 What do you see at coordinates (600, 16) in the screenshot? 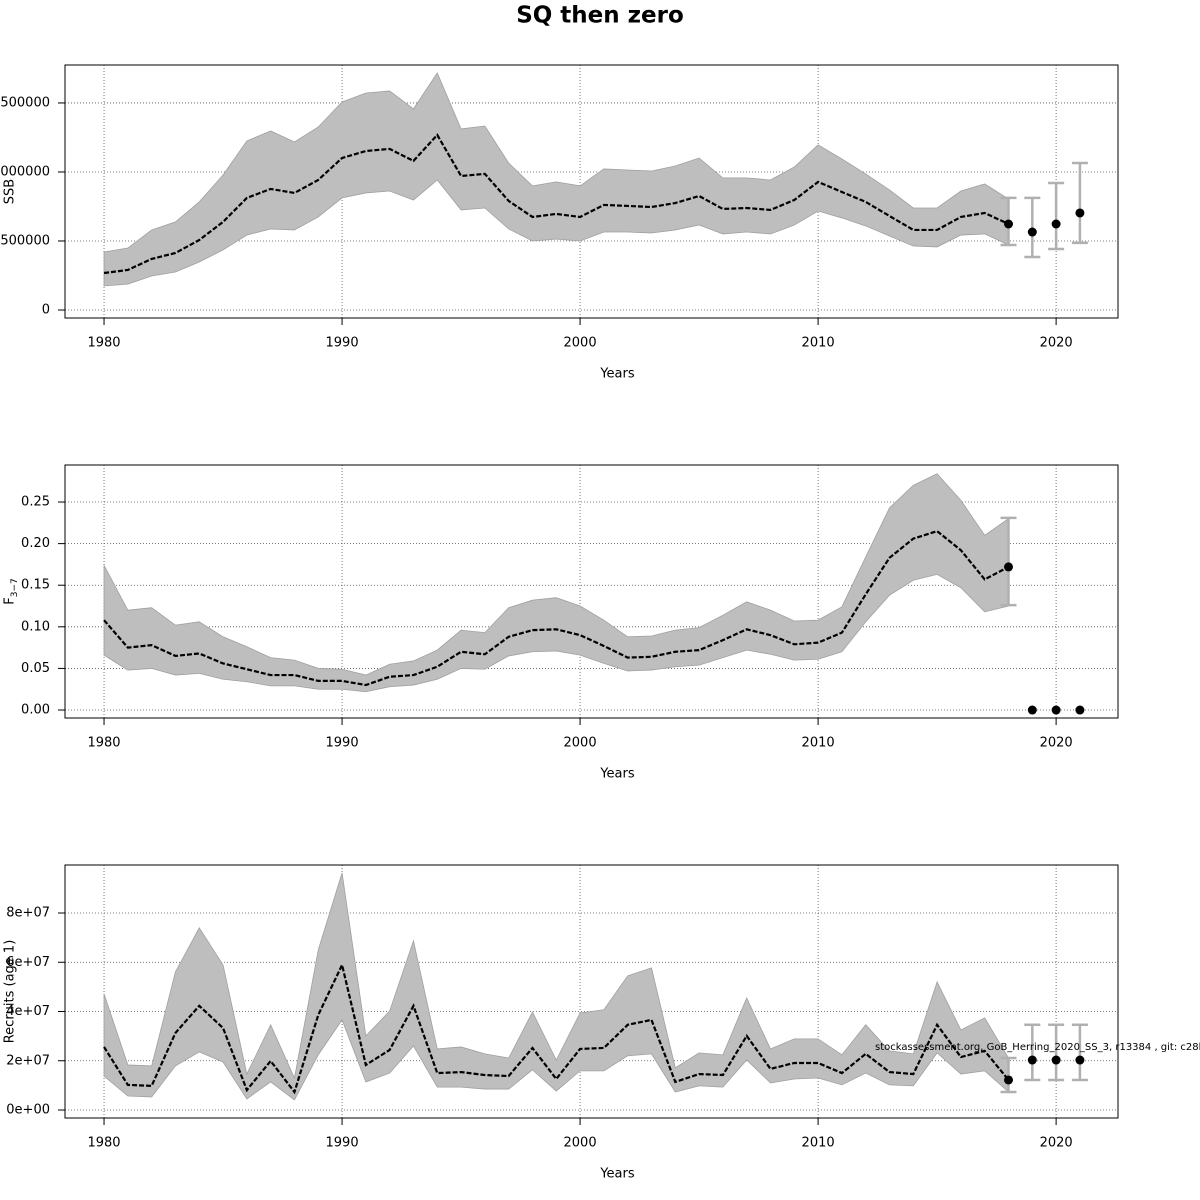
I see `figure-title: SQ then zero` at bounding box center [600, 16].